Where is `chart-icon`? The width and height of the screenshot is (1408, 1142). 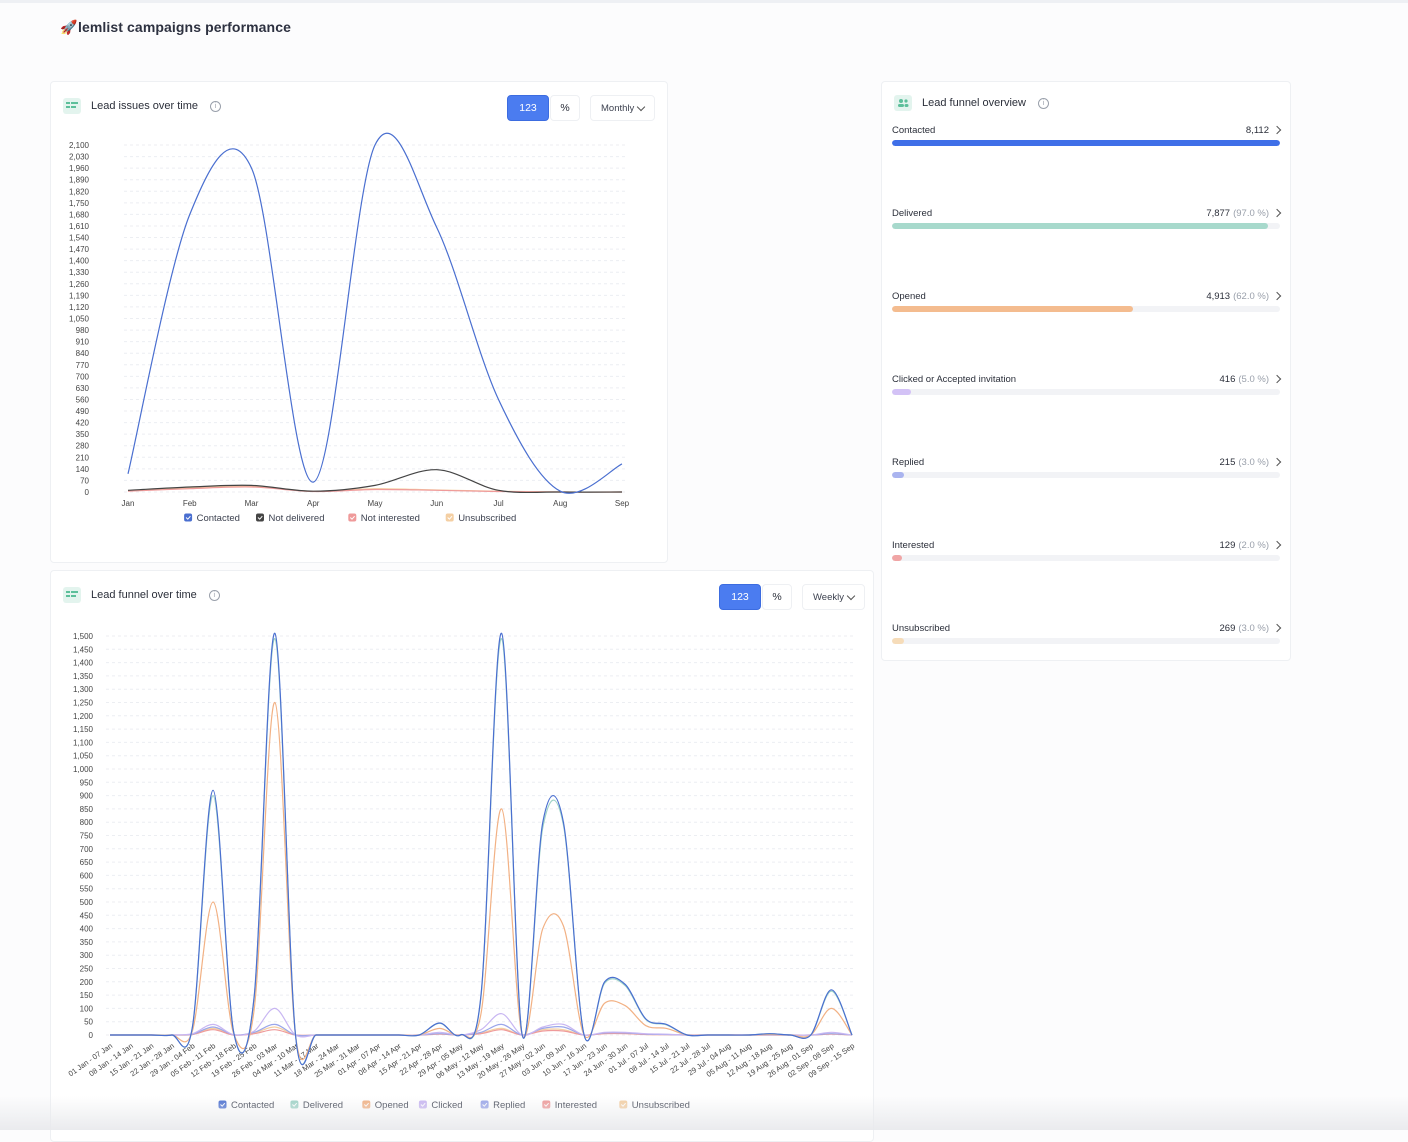 chart-icon is located at coordinates (72, 106).